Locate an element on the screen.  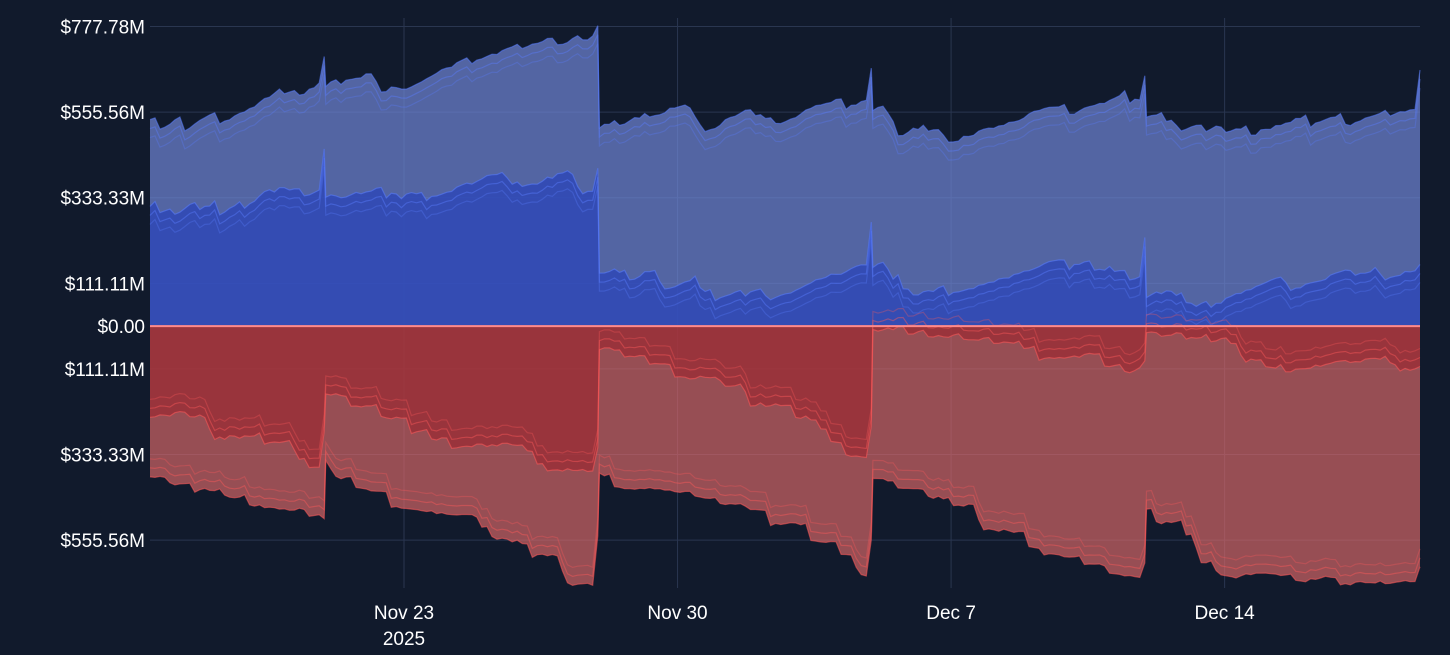
x-tick-label: Nov 23 is located at coordinates (404, 613).